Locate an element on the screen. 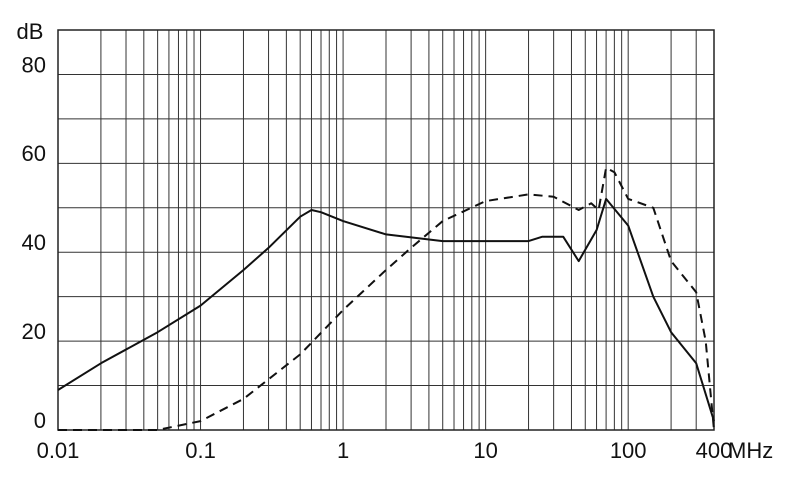 The height and width of the screenshot is (479, 790). y-tick-label: 60 is located at coordinates (34, 153).